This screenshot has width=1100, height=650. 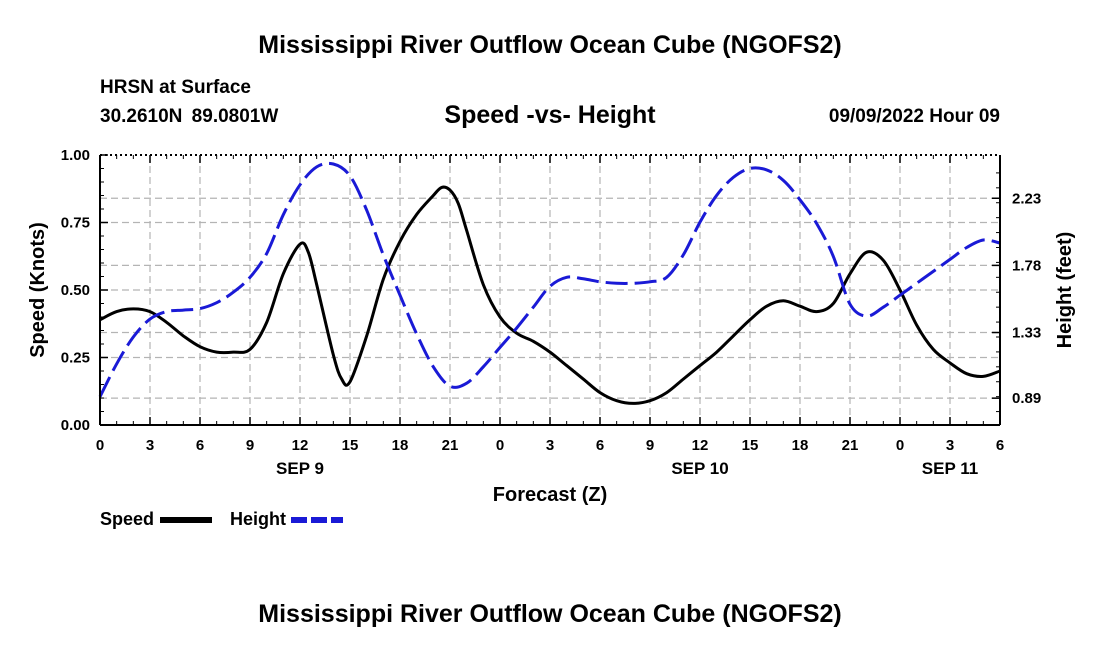 What do you see at coordinates (1065, 290) in the screenshot?
I see `y2-axis-label: Height (feet)` at bounding box center [1065, 290].